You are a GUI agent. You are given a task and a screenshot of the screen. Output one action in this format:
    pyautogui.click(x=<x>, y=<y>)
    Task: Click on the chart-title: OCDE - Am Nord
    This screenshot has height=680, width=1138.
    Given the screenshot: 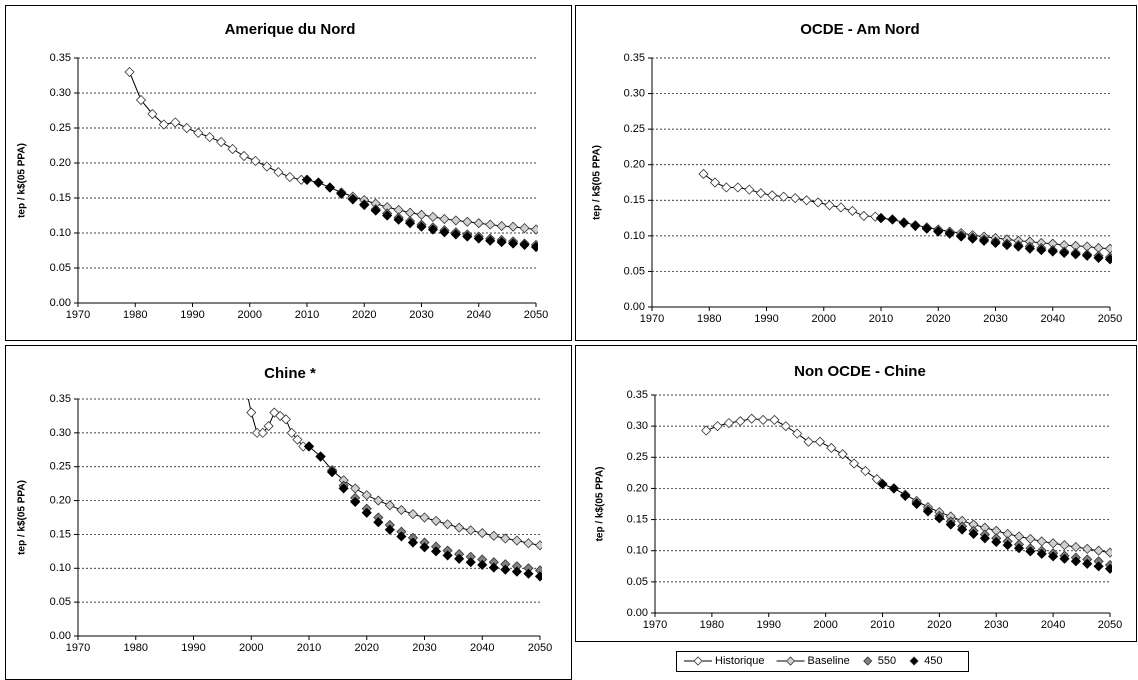 What is the action you would take?
    pyautogui.click(x=859, y=29)
    